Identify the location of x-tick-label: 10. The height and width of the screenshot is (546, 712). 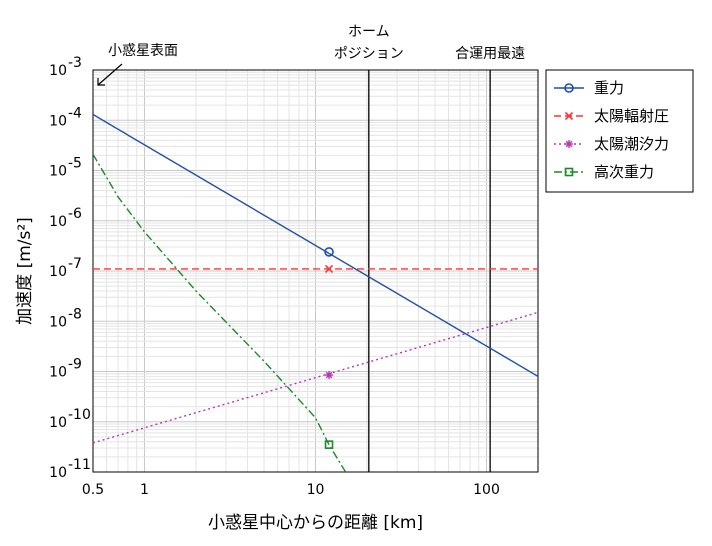
(316, 490).